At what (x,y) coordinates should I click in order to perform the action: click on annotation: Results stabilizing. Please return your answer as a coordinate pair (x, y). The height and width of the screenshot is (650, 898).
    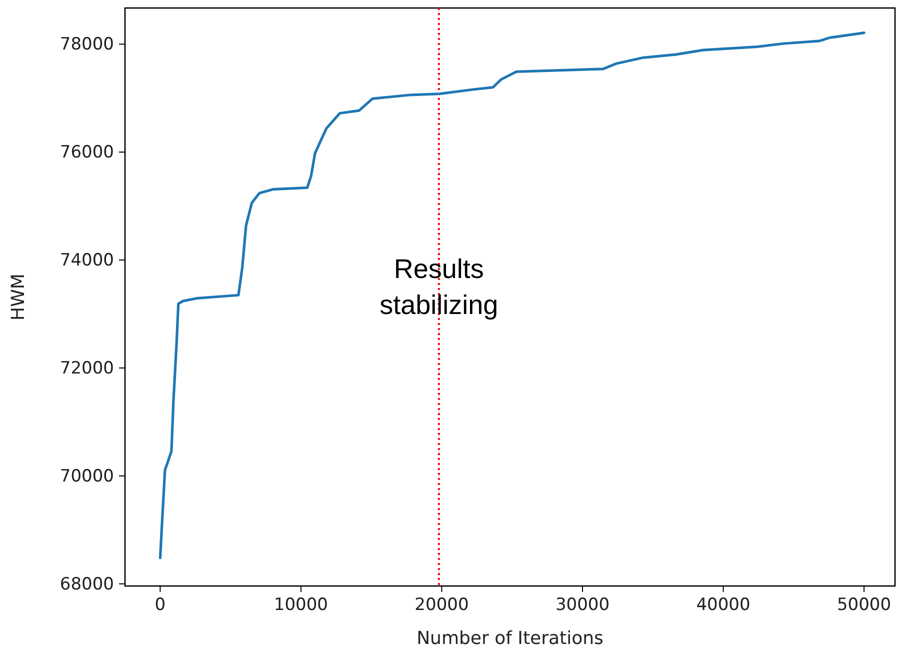
    Looking at the image, I should click on (439, 287).